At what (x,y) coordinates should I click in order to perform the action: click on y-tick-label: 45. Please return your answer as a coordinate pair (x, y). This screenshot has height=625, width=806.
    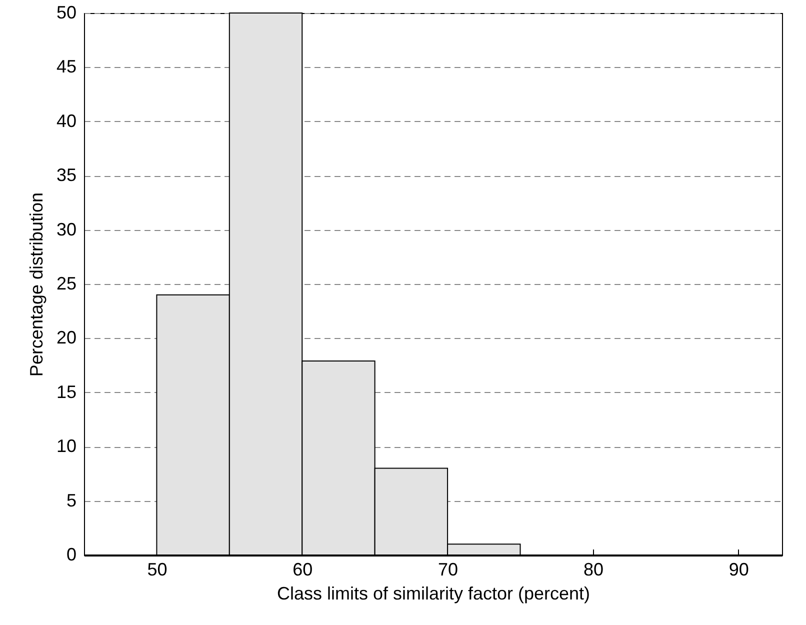
    Looking at the image, I should click on (66, 66).